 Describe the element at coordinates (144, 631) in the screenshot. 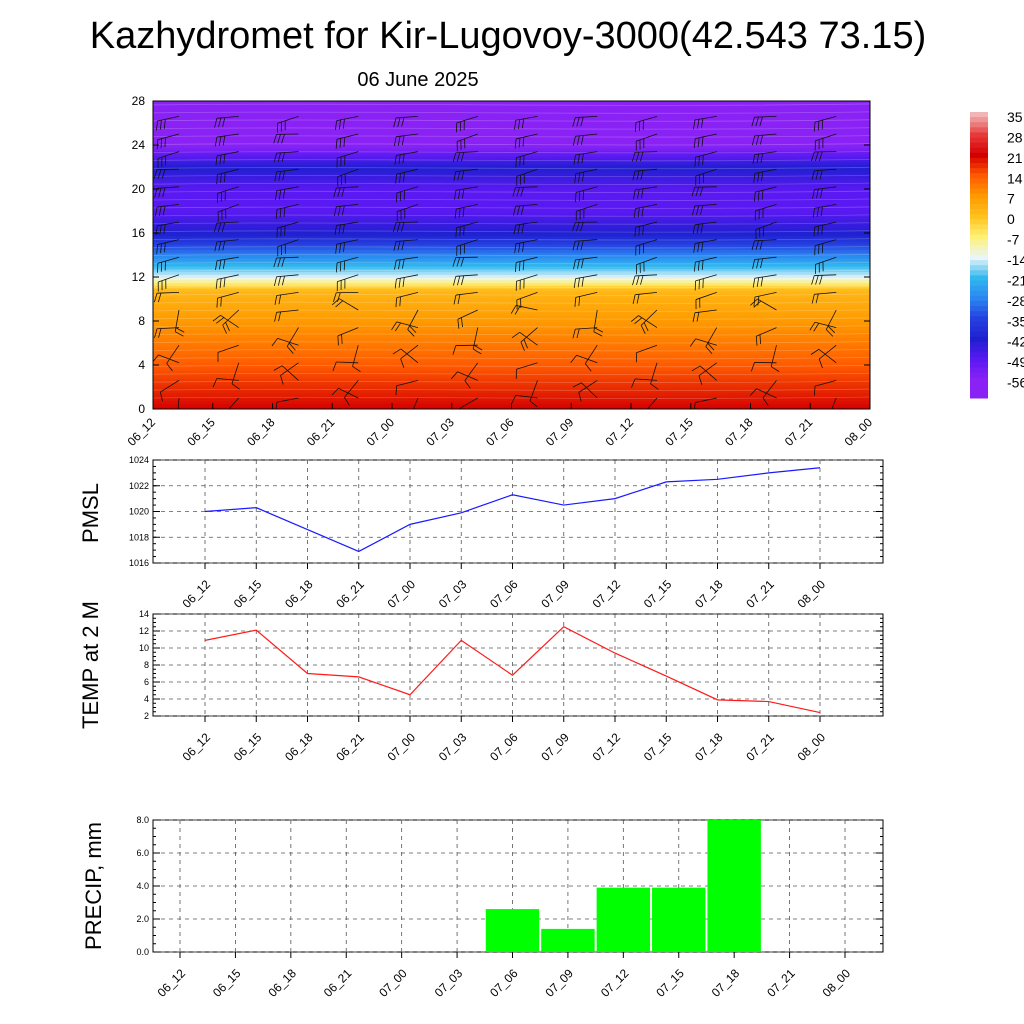

I see `y-tick-label: 12` at that location.